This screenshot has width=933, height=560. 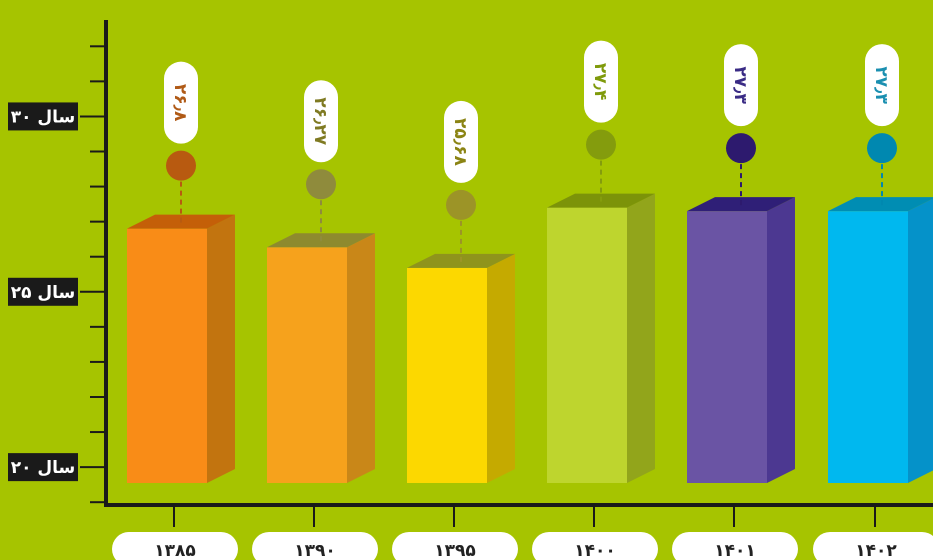 What do you see at coordinates (455, 550) in the screenshot?
I see `x-tick-label: ۱۳۹۵` at bounding box center [455, 550].